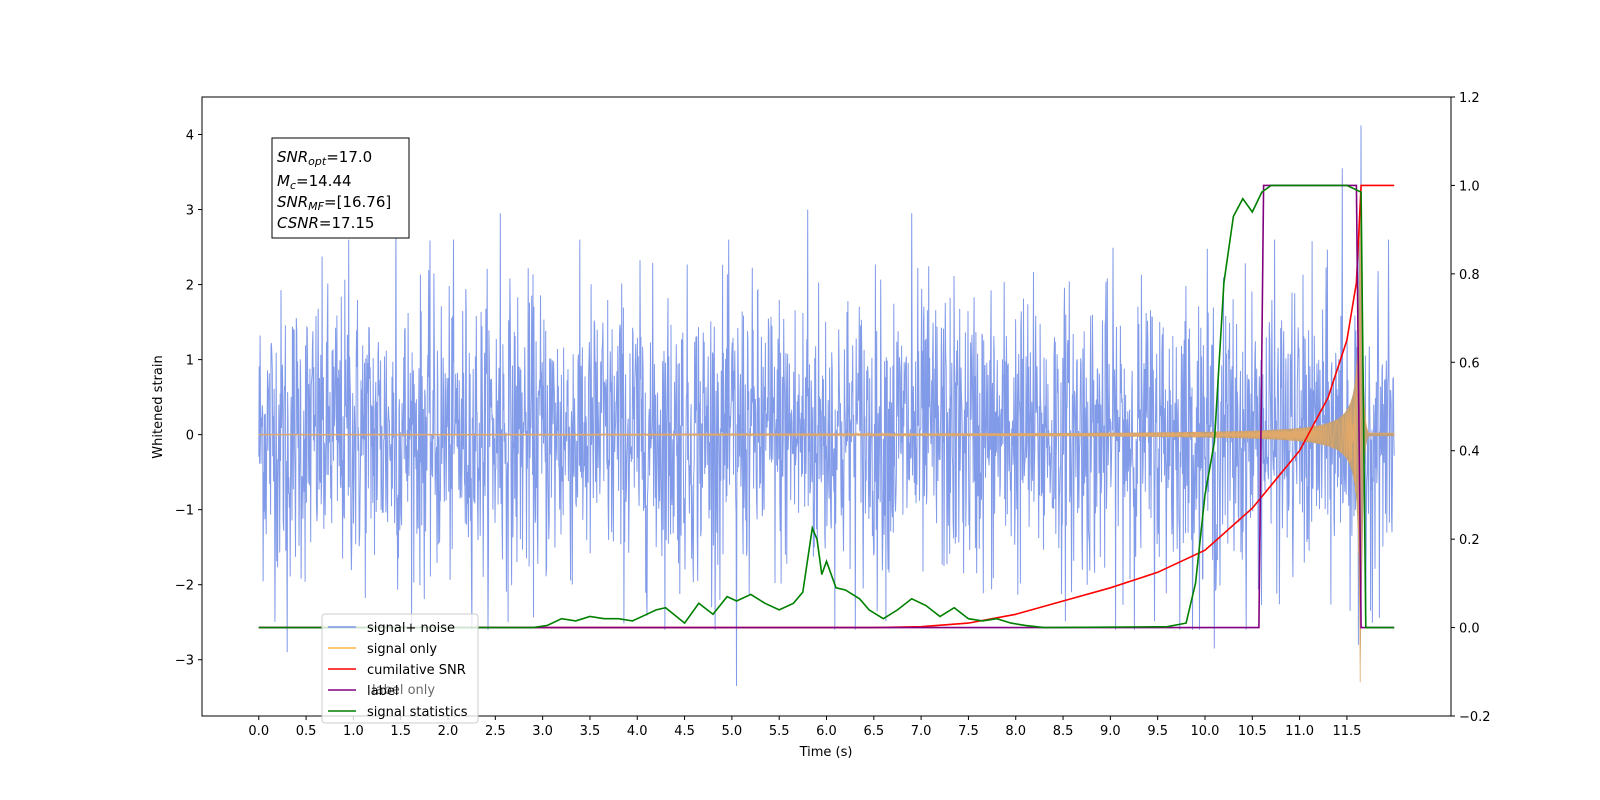  I want to click on x-axis-label: Time (s), so click(826, 752).